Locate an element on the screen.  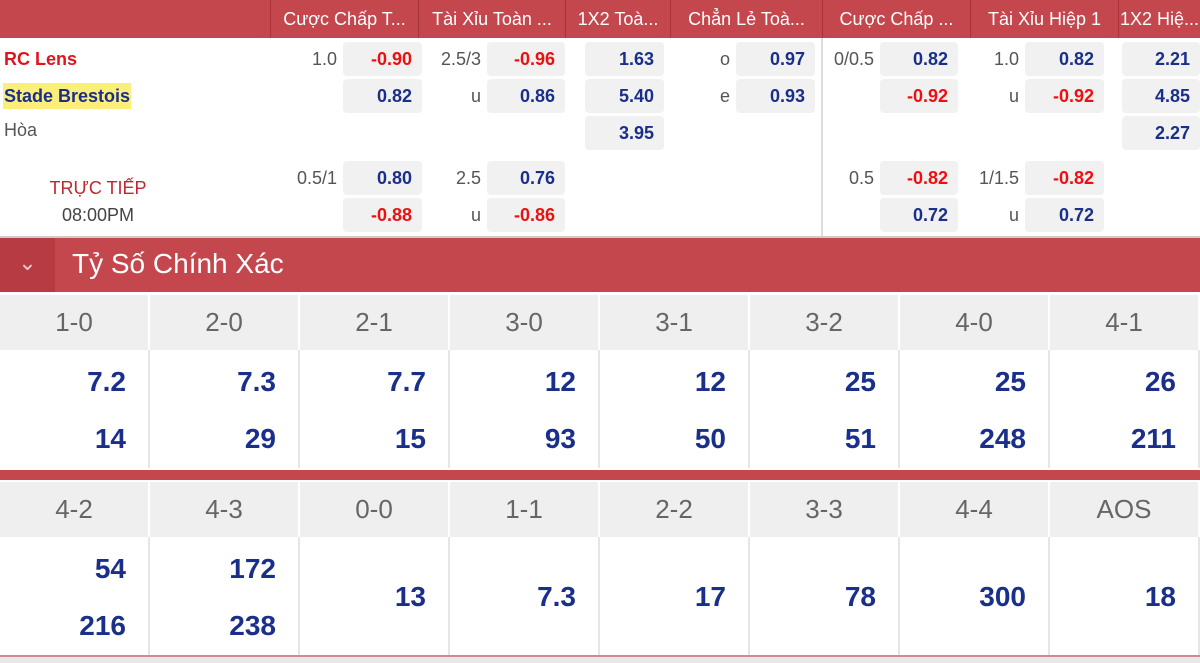
score-label: 4-4 is located at coordinates (975, 509).